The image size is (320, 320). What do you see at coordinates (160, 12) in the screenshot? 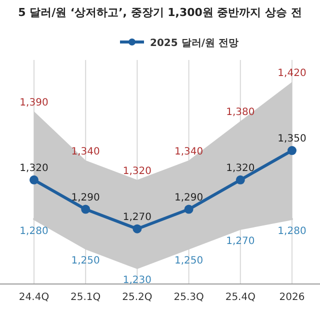
I see `chart-title: 5 달러/원 ‘상저하고’, 중장기 1,300원 중반까지 상승 전` at bounding box center [160, 12].